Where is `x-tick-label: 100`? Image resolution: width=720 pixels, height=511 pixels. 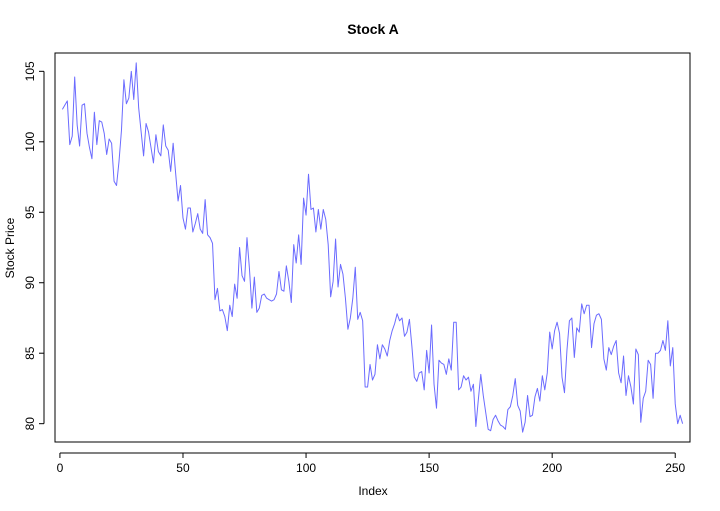 x-tick-label: 100 is located at coordinates (306, 468).